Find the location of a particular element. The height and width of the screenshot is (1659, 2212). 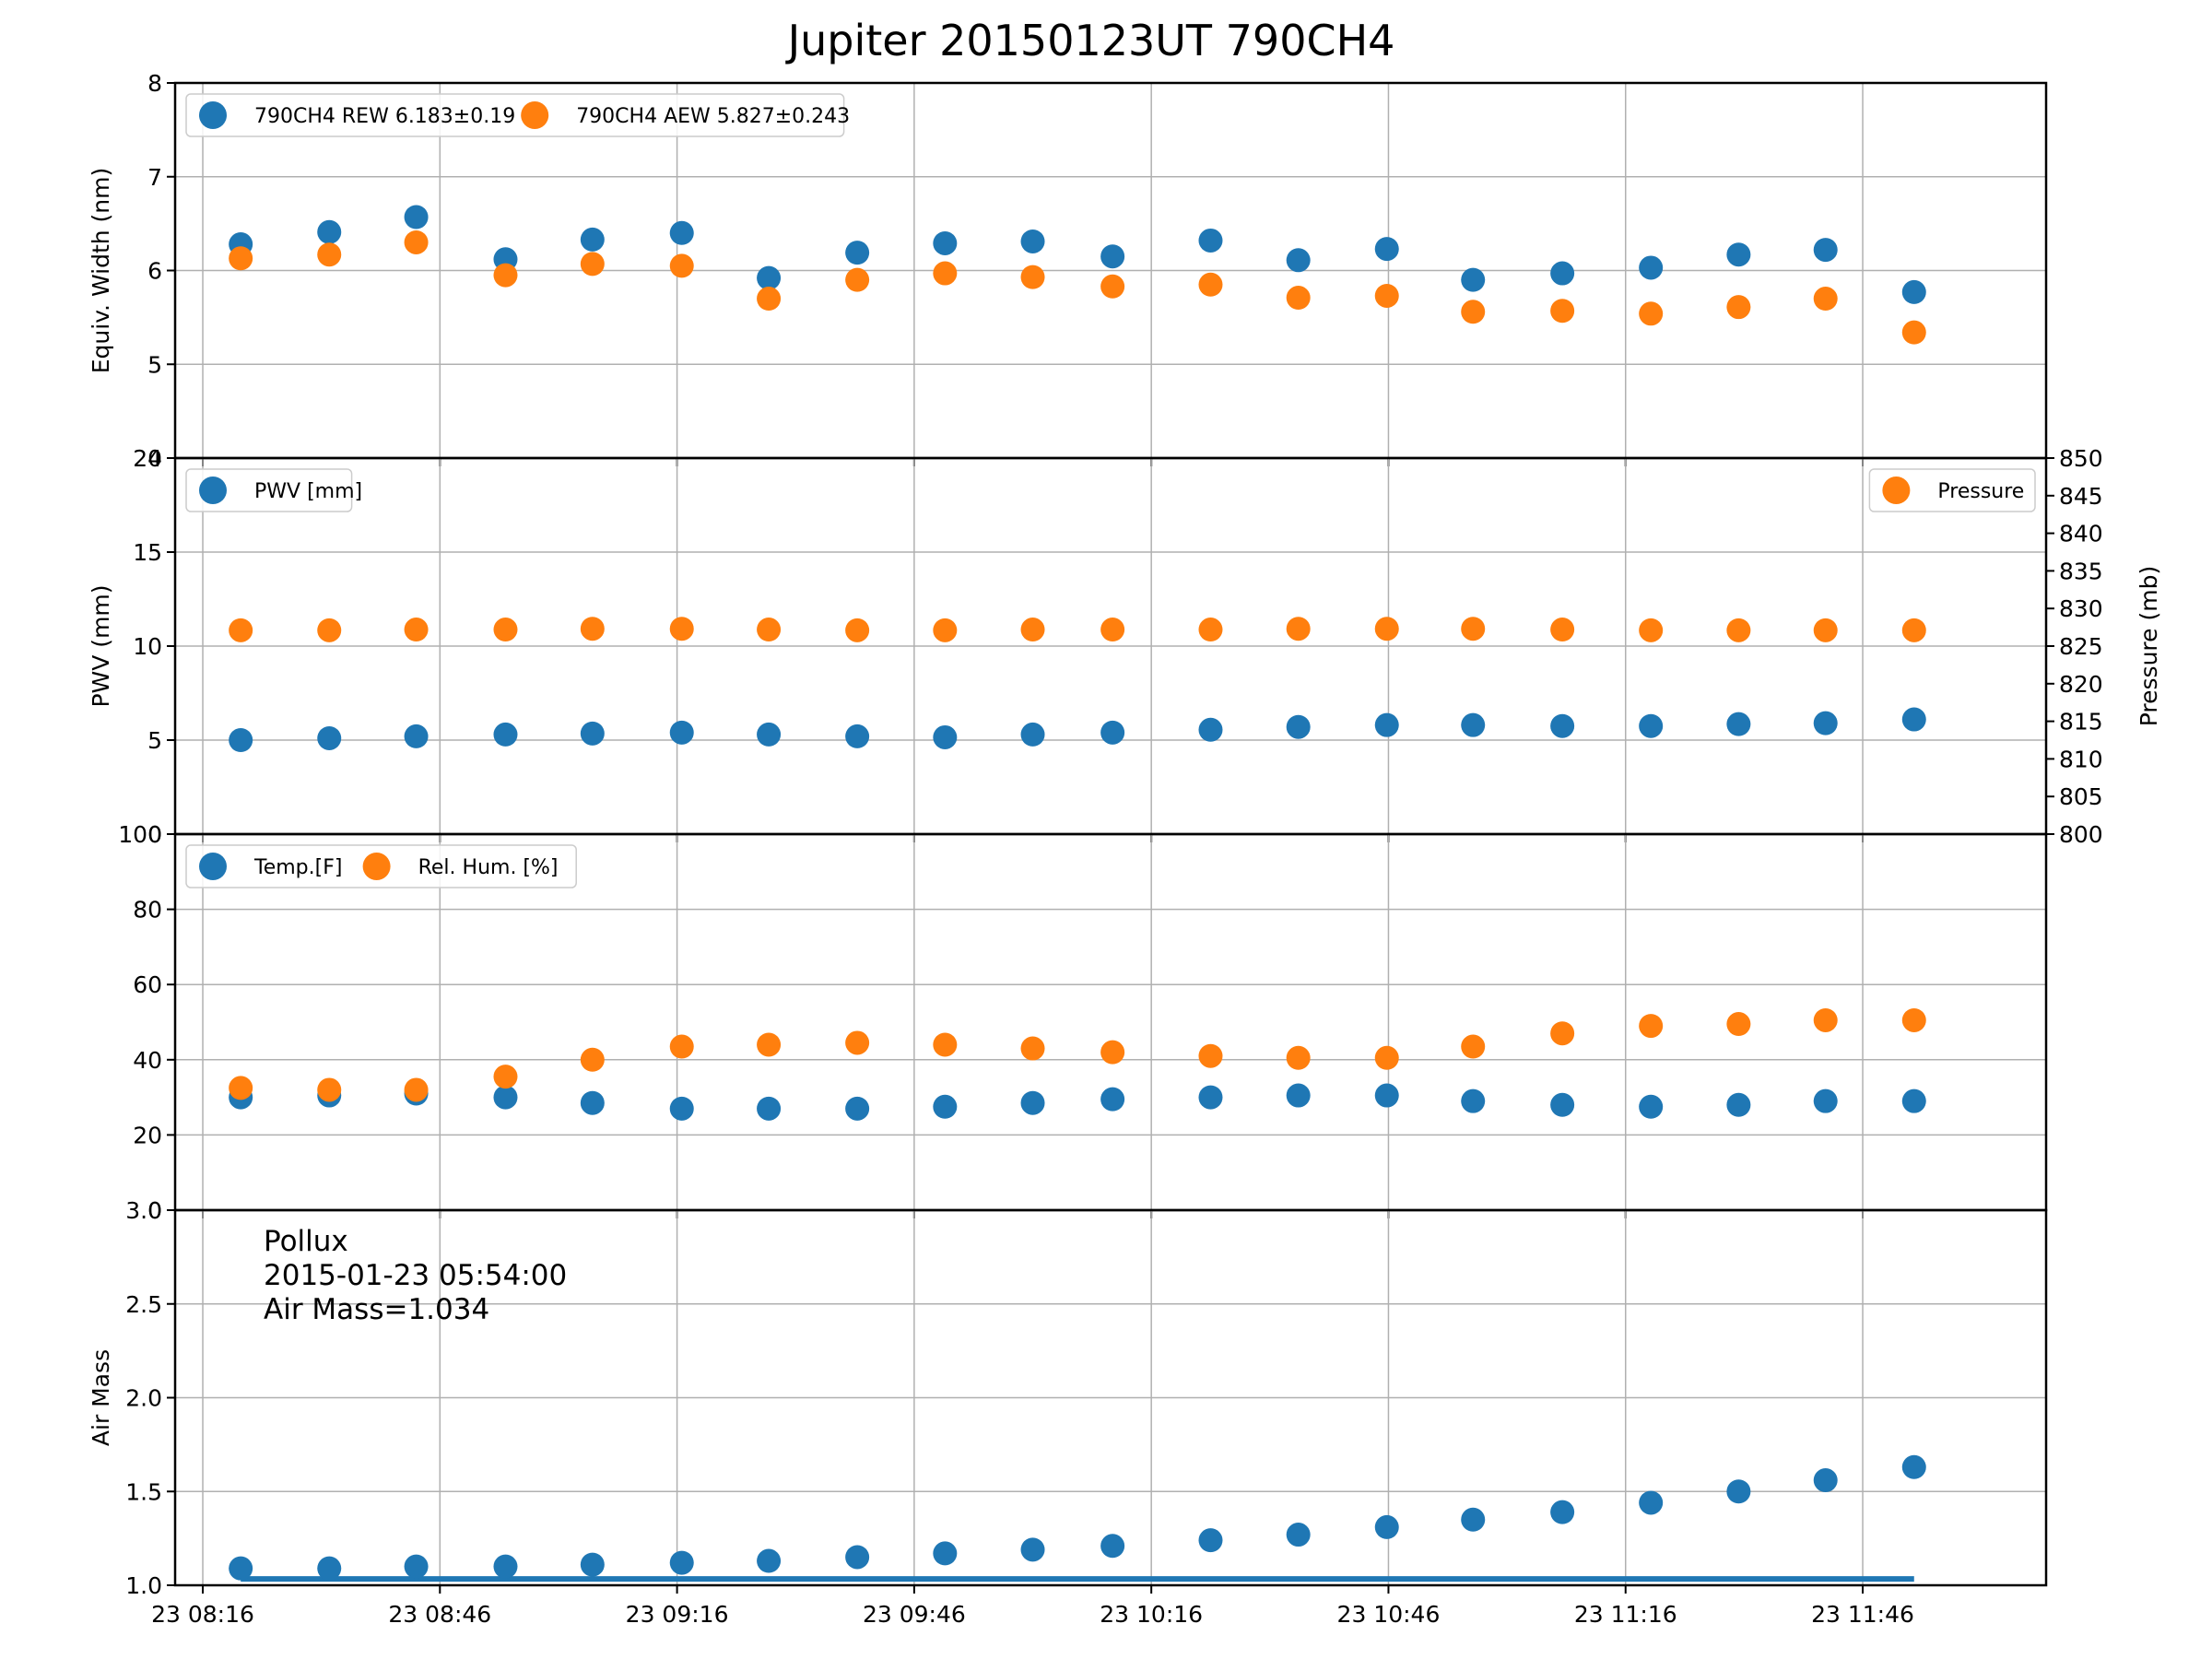

y-axis-label: Equiv. Width (nm) is located at coordinates (101, 271).